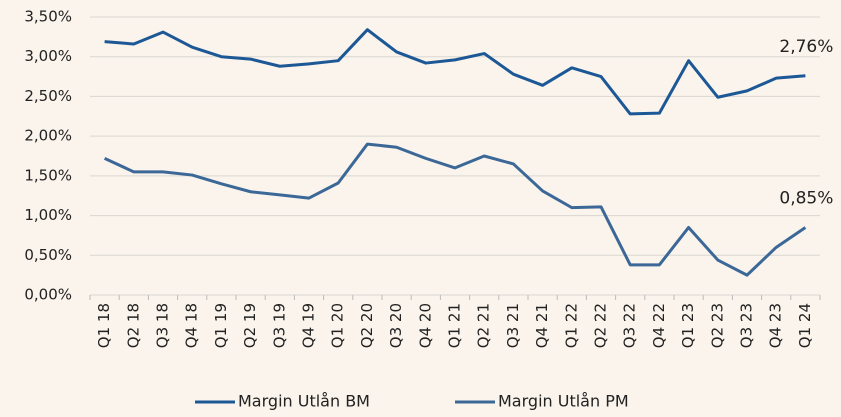 This screenshot has height=417, width=841. I want to click on x-tick-label: Q2 23, so click(717, 325).